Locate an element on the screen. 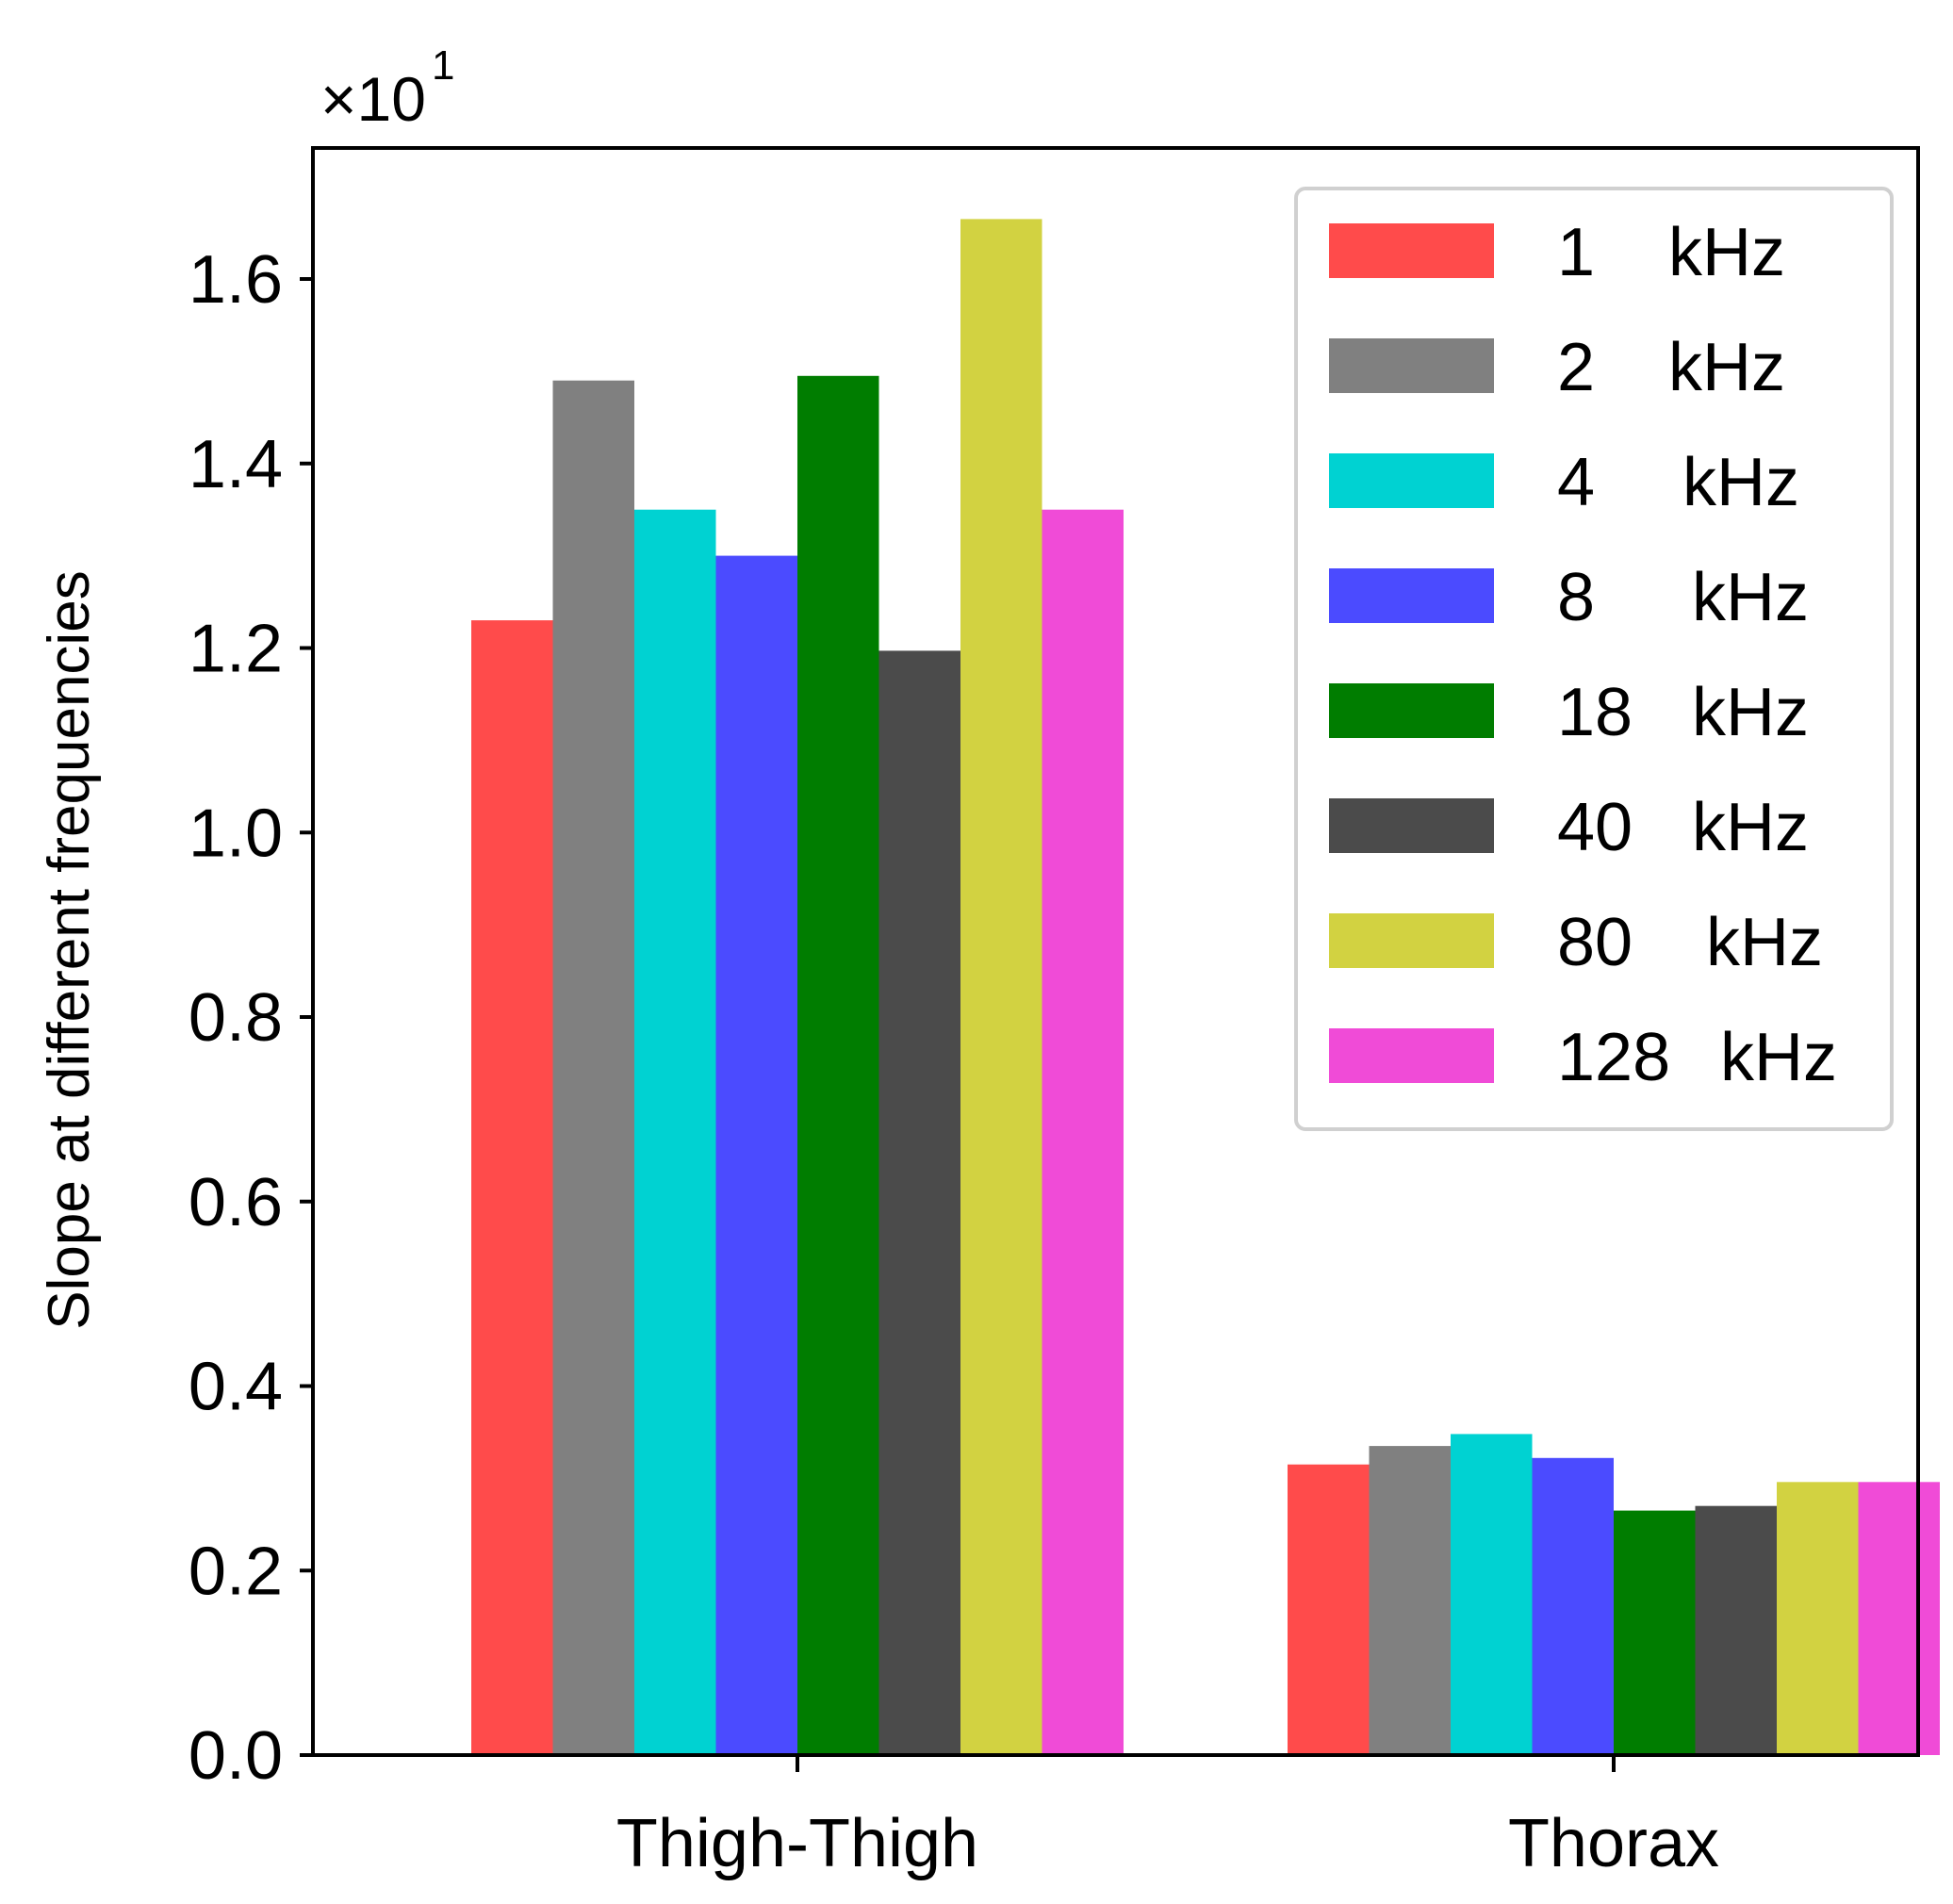 This screenshot has width=1953, height=1904. y-offset-exponent: 1 is located at coordinates (443, 65).